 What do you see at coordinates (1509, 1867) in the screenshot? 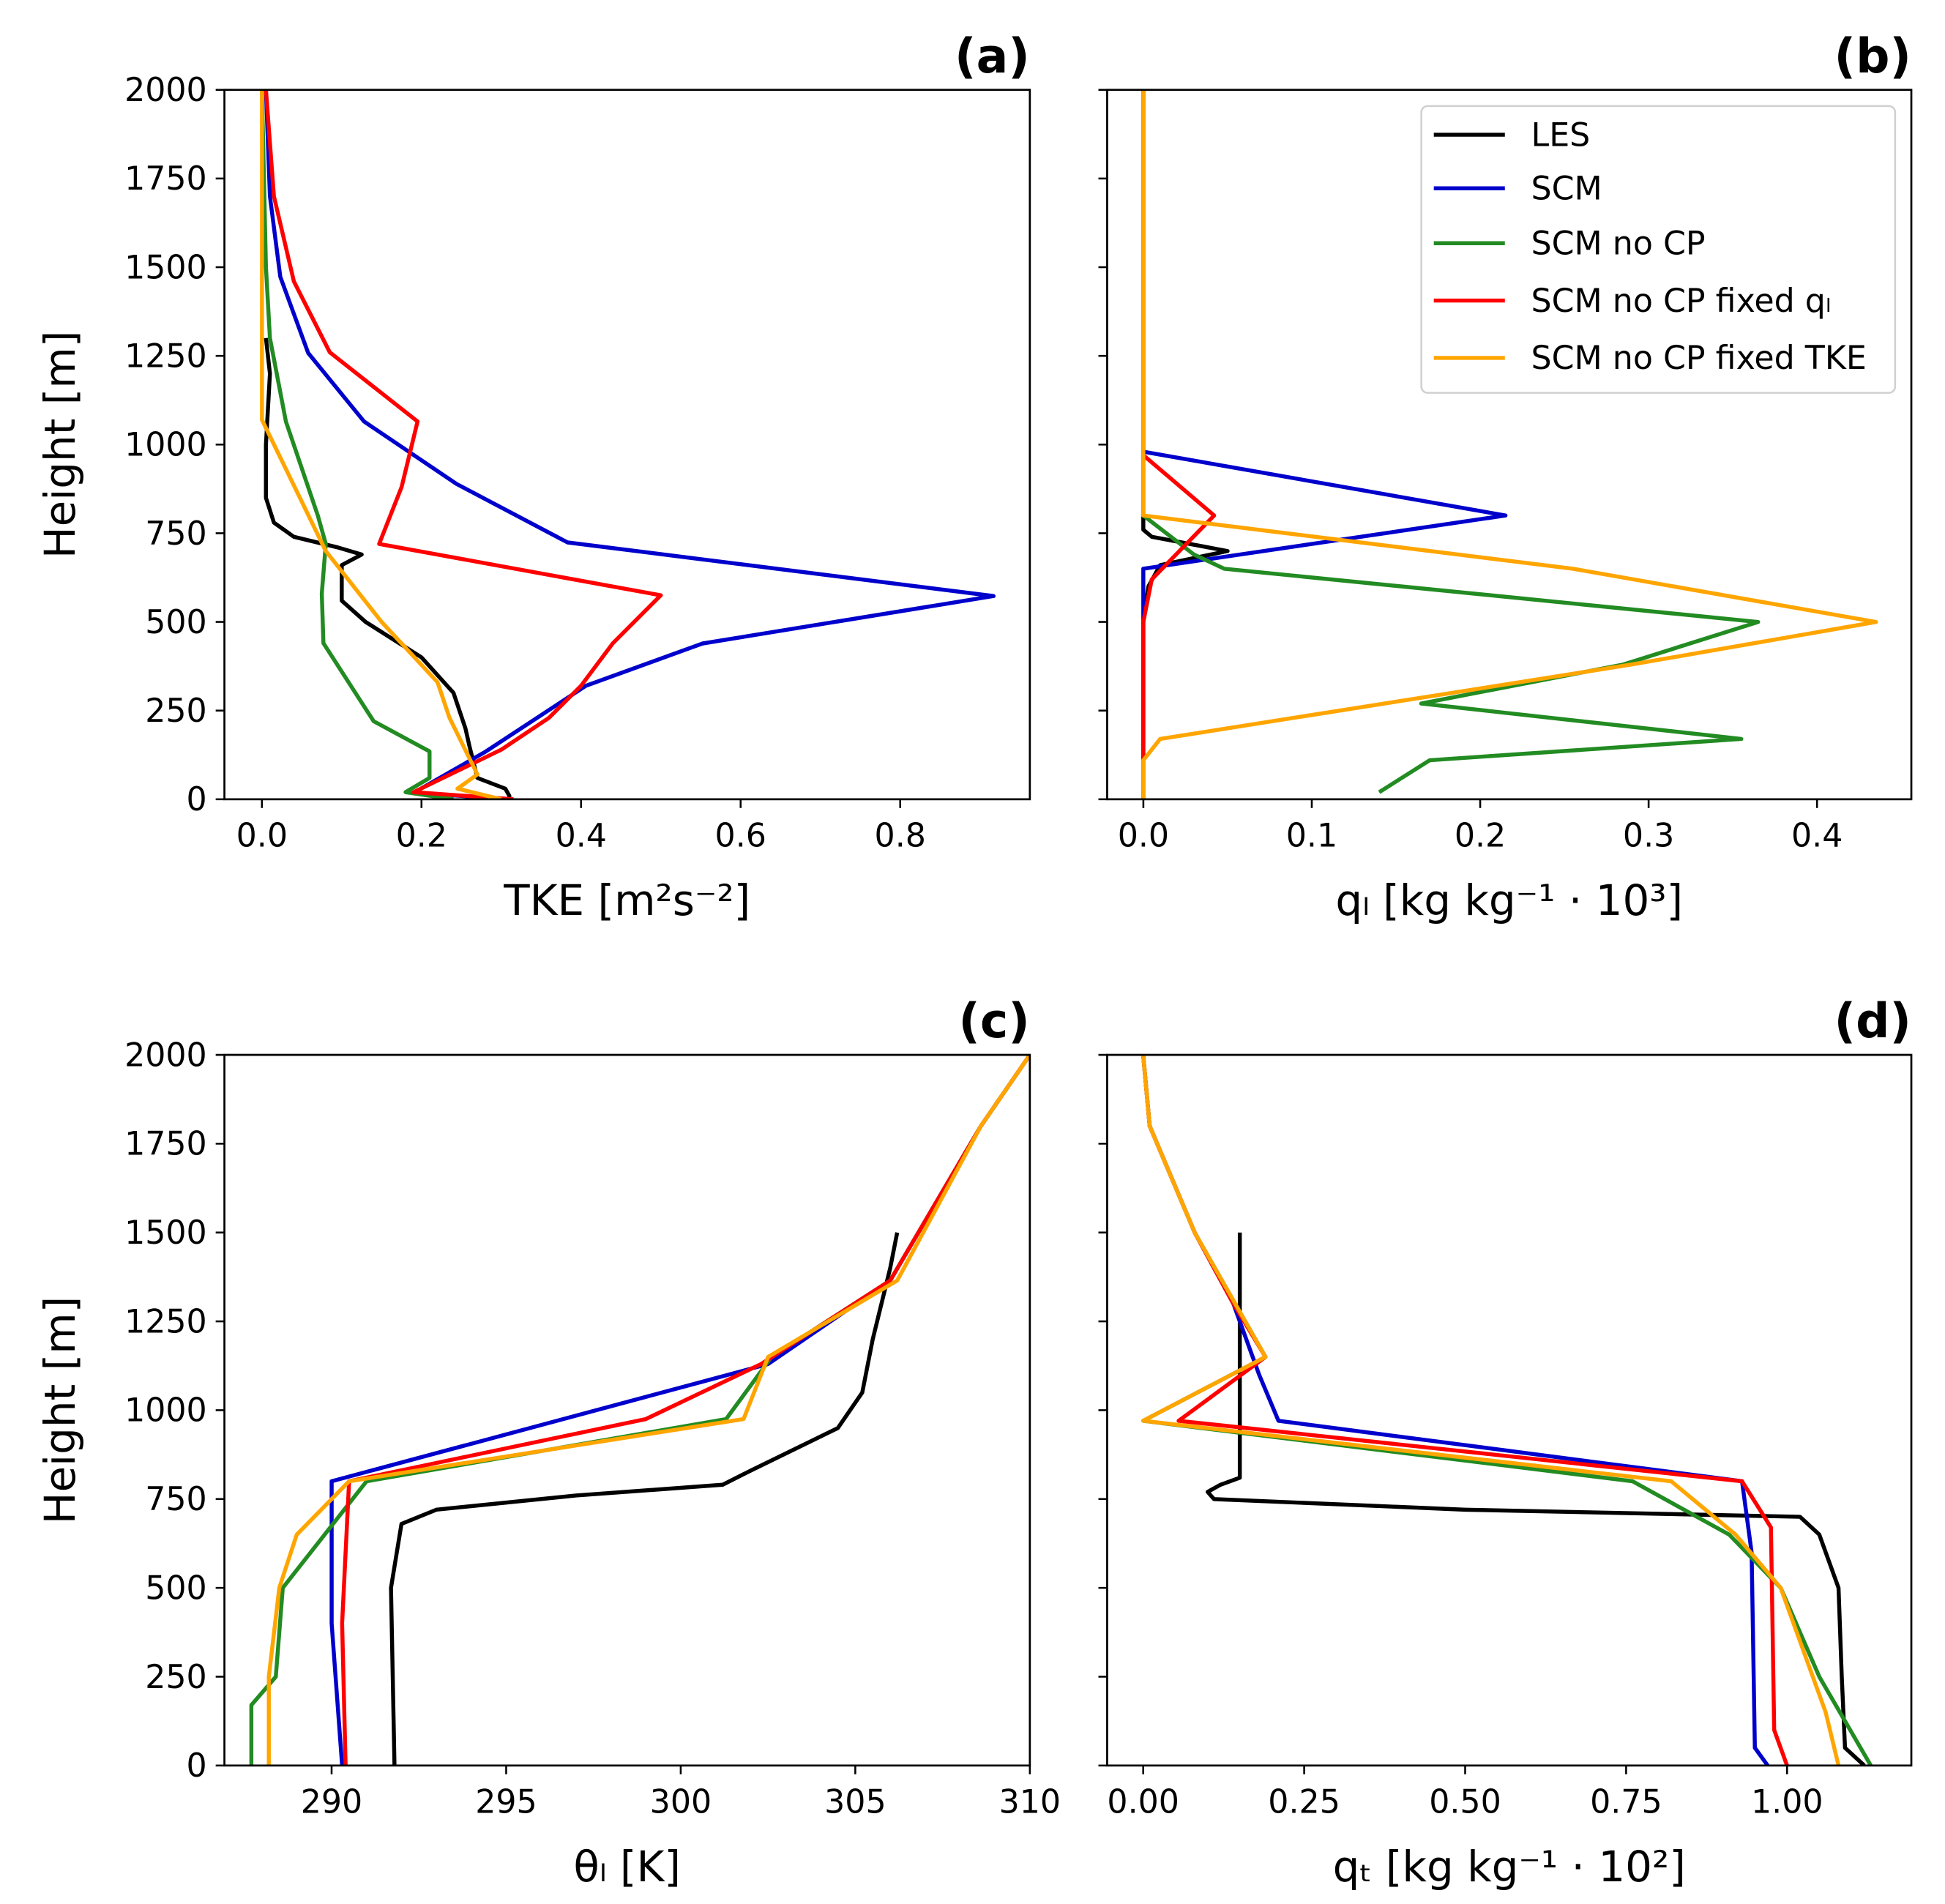
I see `x-axis-label: qₜ [kg kg⁻¹ · 10²]` at bounding box center [1509, 1867].